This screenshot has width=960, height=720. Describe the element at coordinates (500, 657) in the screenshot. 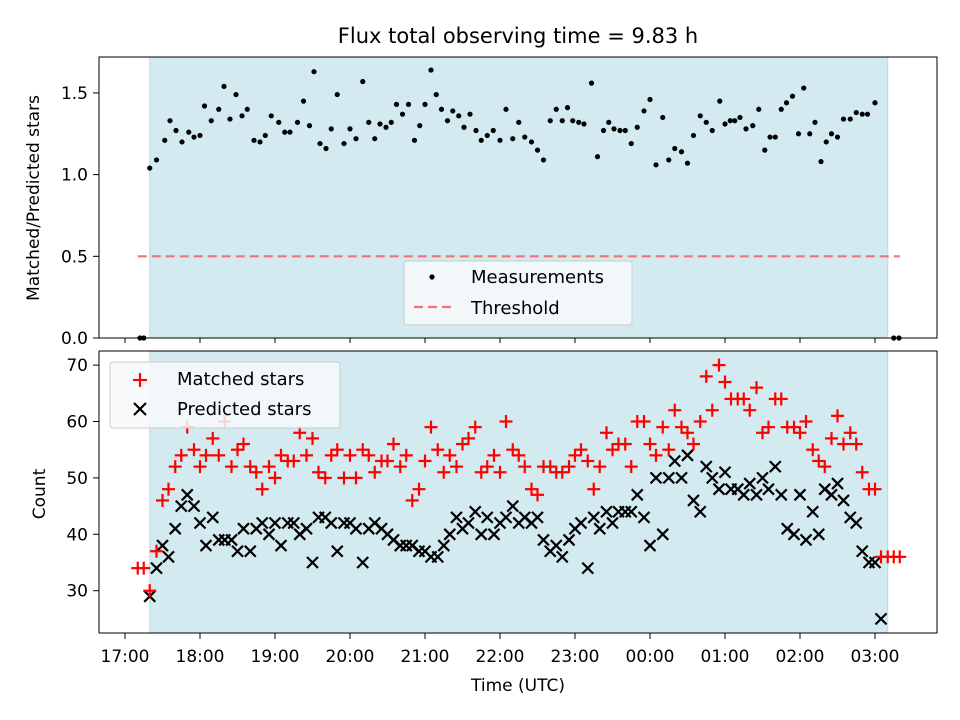

I see `x-tick-label: 22:00` at that location.